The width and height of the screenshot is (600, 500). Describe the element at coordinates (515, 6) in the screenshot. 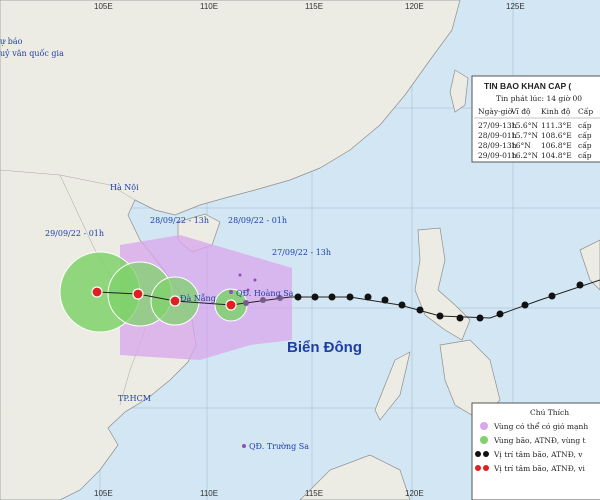

I see `lon-label: 125E` at that location.